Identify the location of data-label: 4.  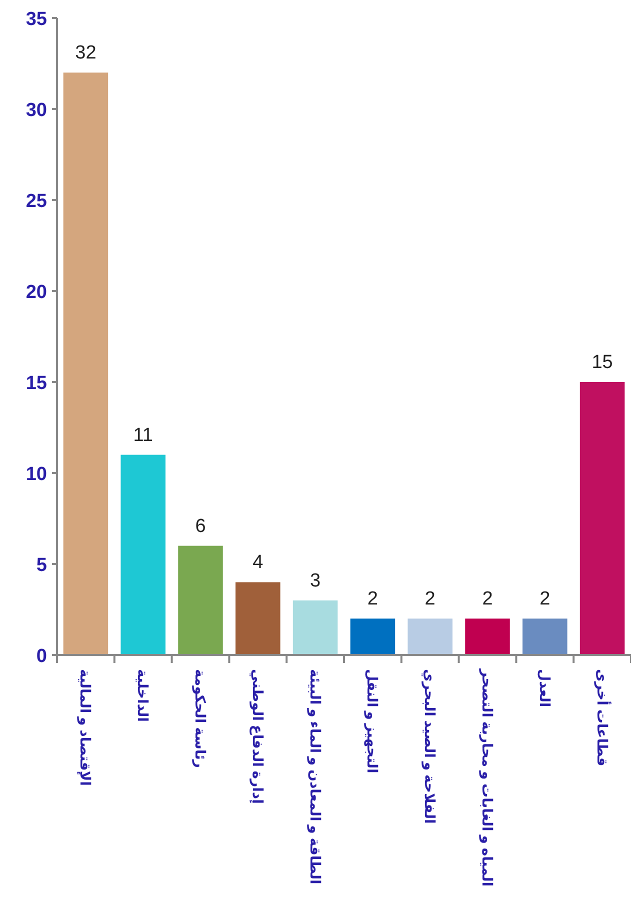
(258, 563).